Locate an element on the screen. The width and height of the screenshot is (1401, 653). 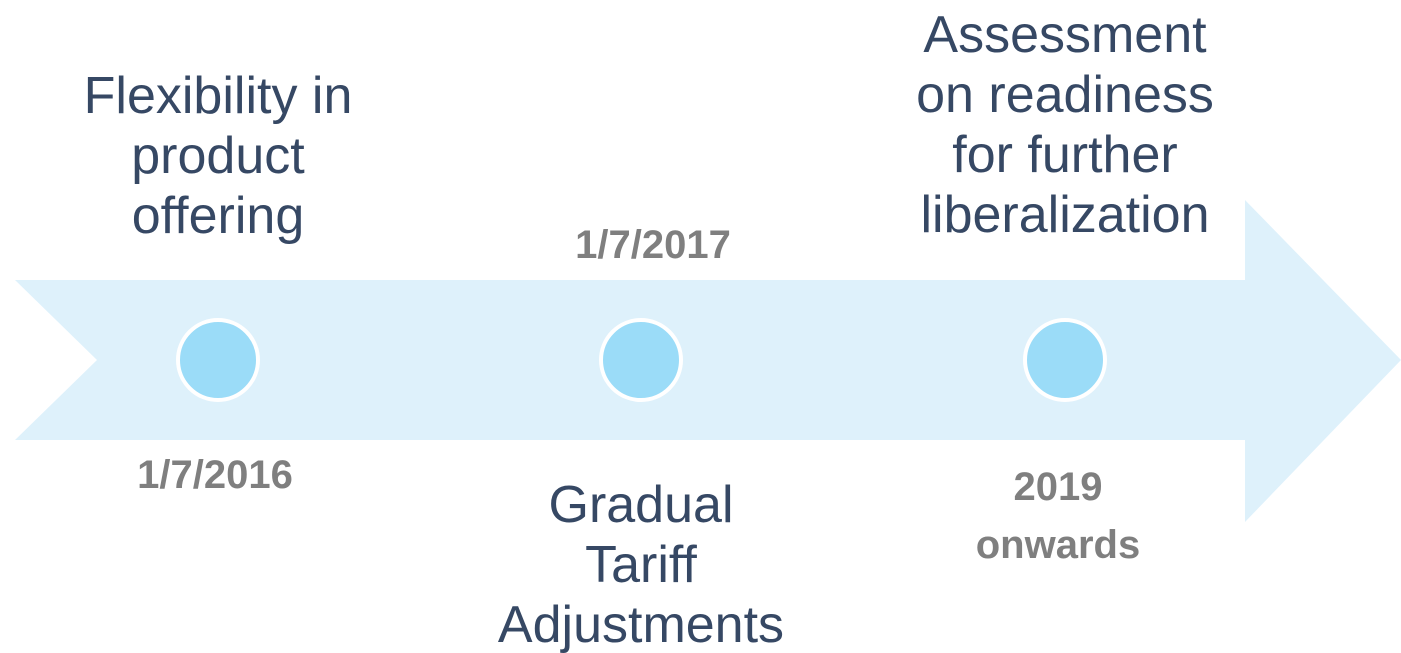
milestone-label: Flexibility in is located at coordinates (218, 96).